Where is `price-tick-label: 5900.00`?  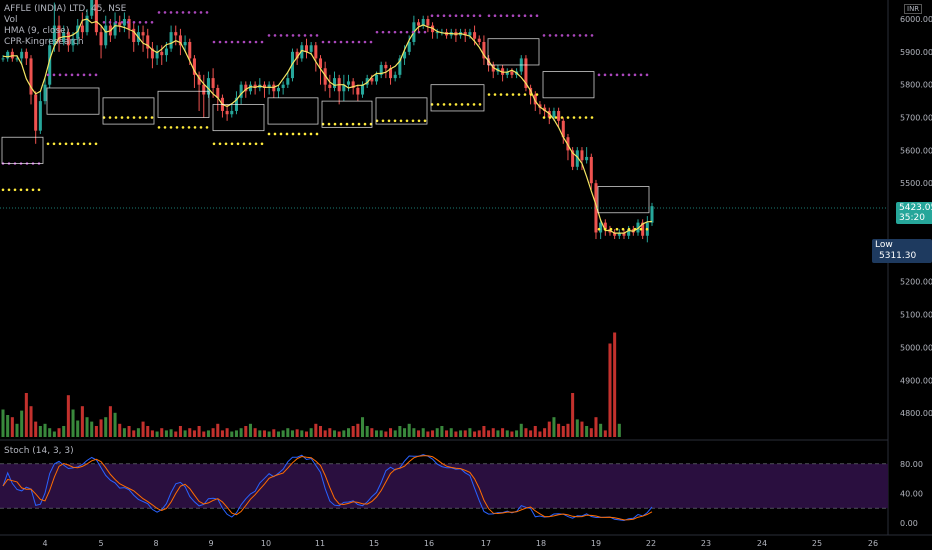
price-tick-label: 5900.00 is located at coordinates (916, 52).